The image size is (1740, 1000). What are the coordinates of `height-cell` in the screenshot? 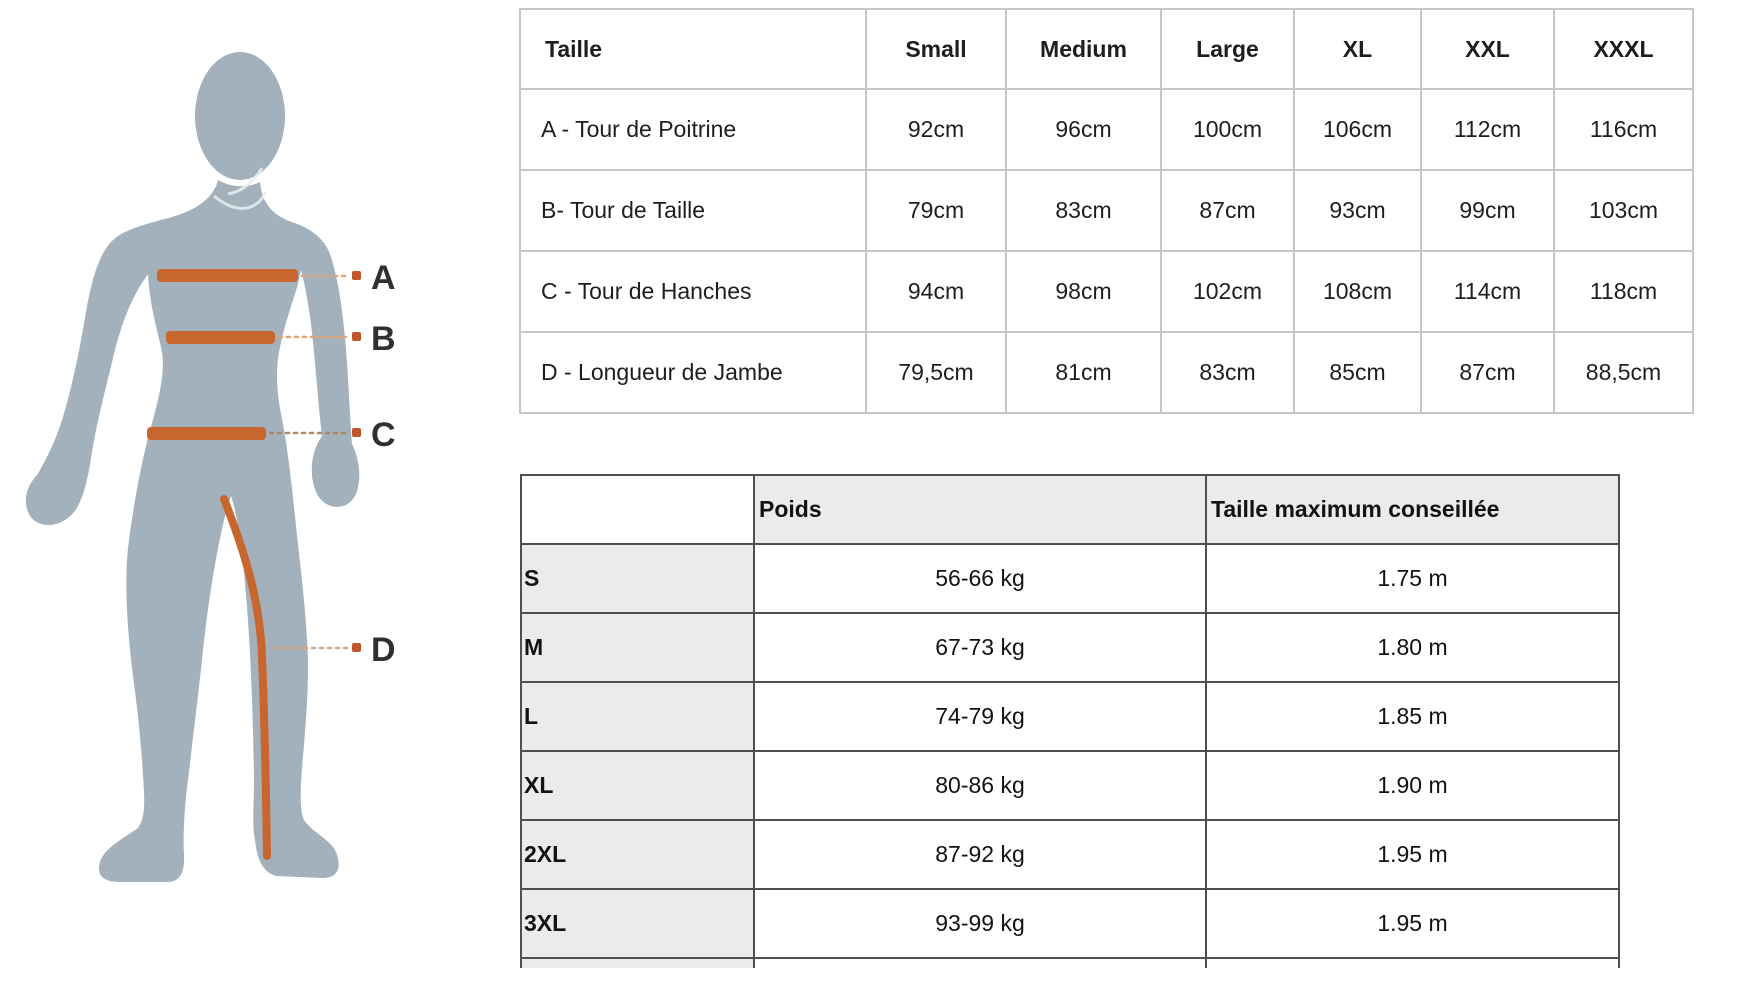 It's located at (1412, 962).